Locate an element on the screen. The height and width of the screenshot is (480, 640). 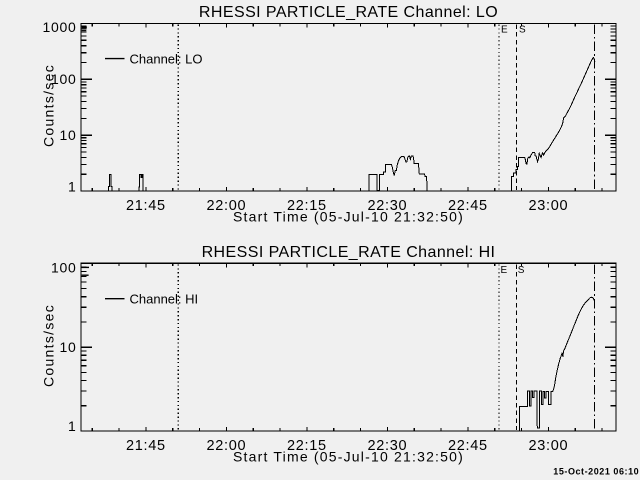
svg-text:RHESSI PARTICLE_RATE Channel:: RHESSI PARTICLE_RATE Channel: LO is located at coordinates (348, 12).